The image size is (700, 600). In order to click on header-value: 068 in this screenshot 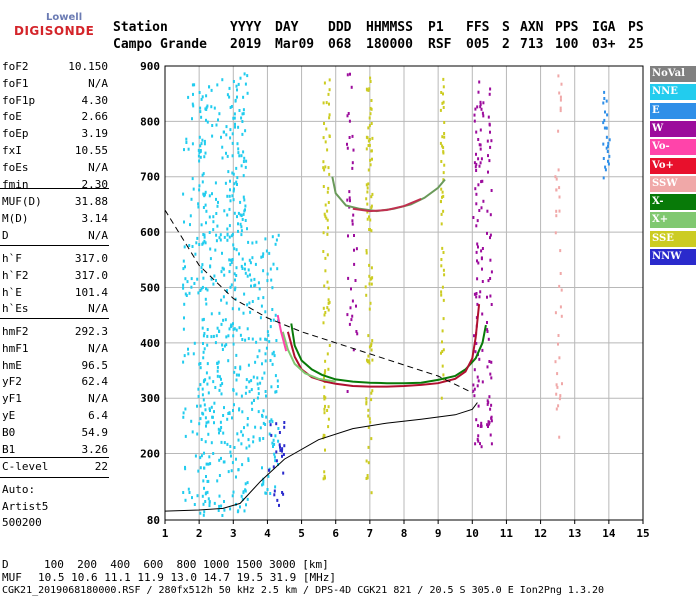, I will do `click(340, 44)`.